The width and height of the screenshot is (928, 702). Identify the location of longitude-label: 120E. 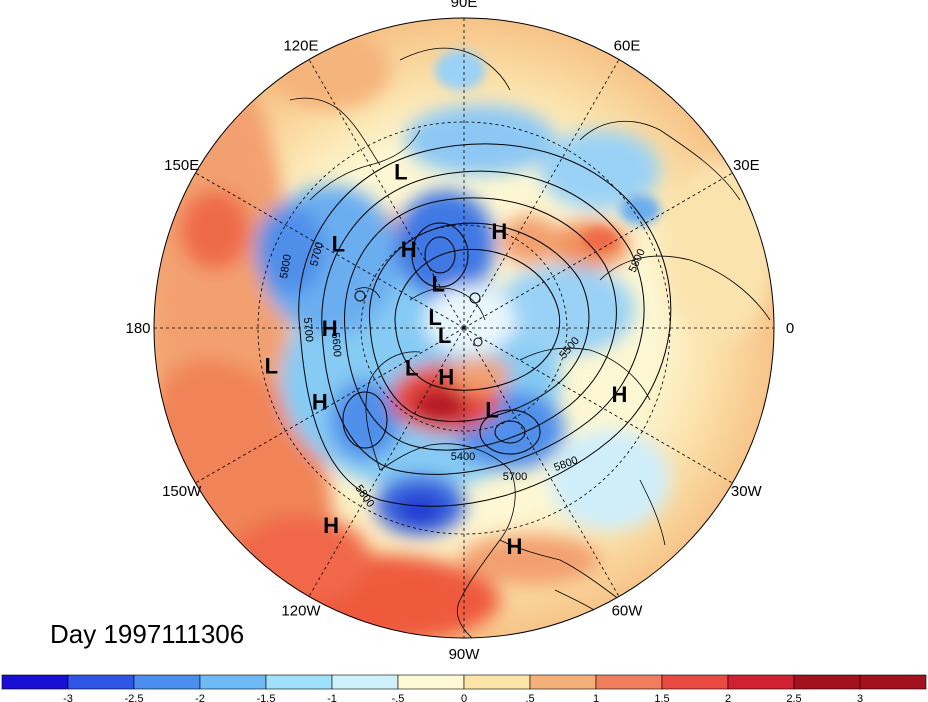
(300, 46).